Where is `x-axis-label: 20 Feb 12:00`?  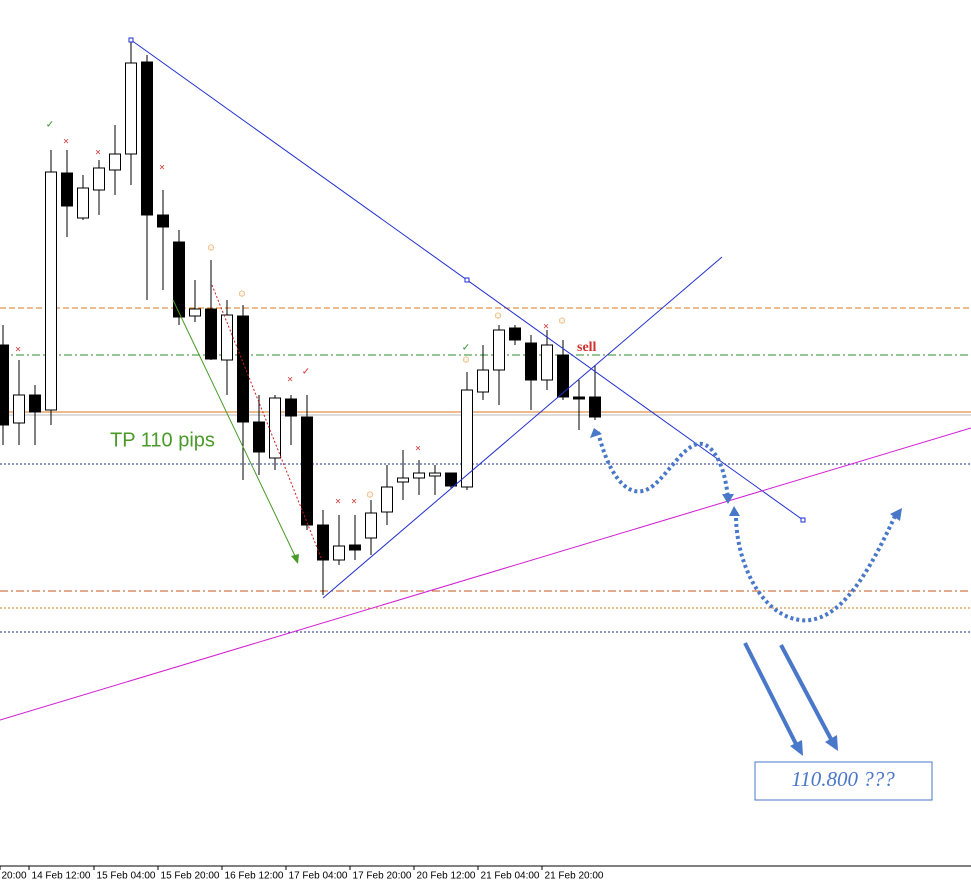 x-axis-label: 20 Feb 12:00 is located at coordinates (446, 876).